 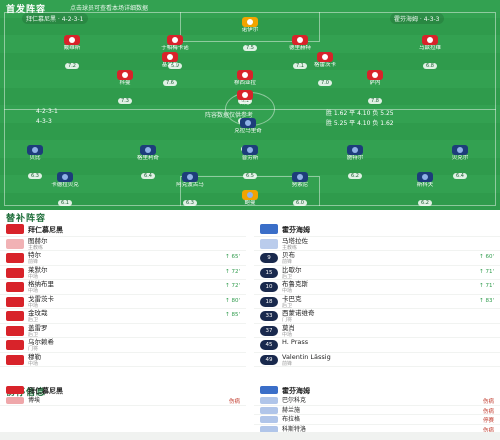 I want to click on away-bench-header: 霍芬海姆, so click(x=377, y=229).